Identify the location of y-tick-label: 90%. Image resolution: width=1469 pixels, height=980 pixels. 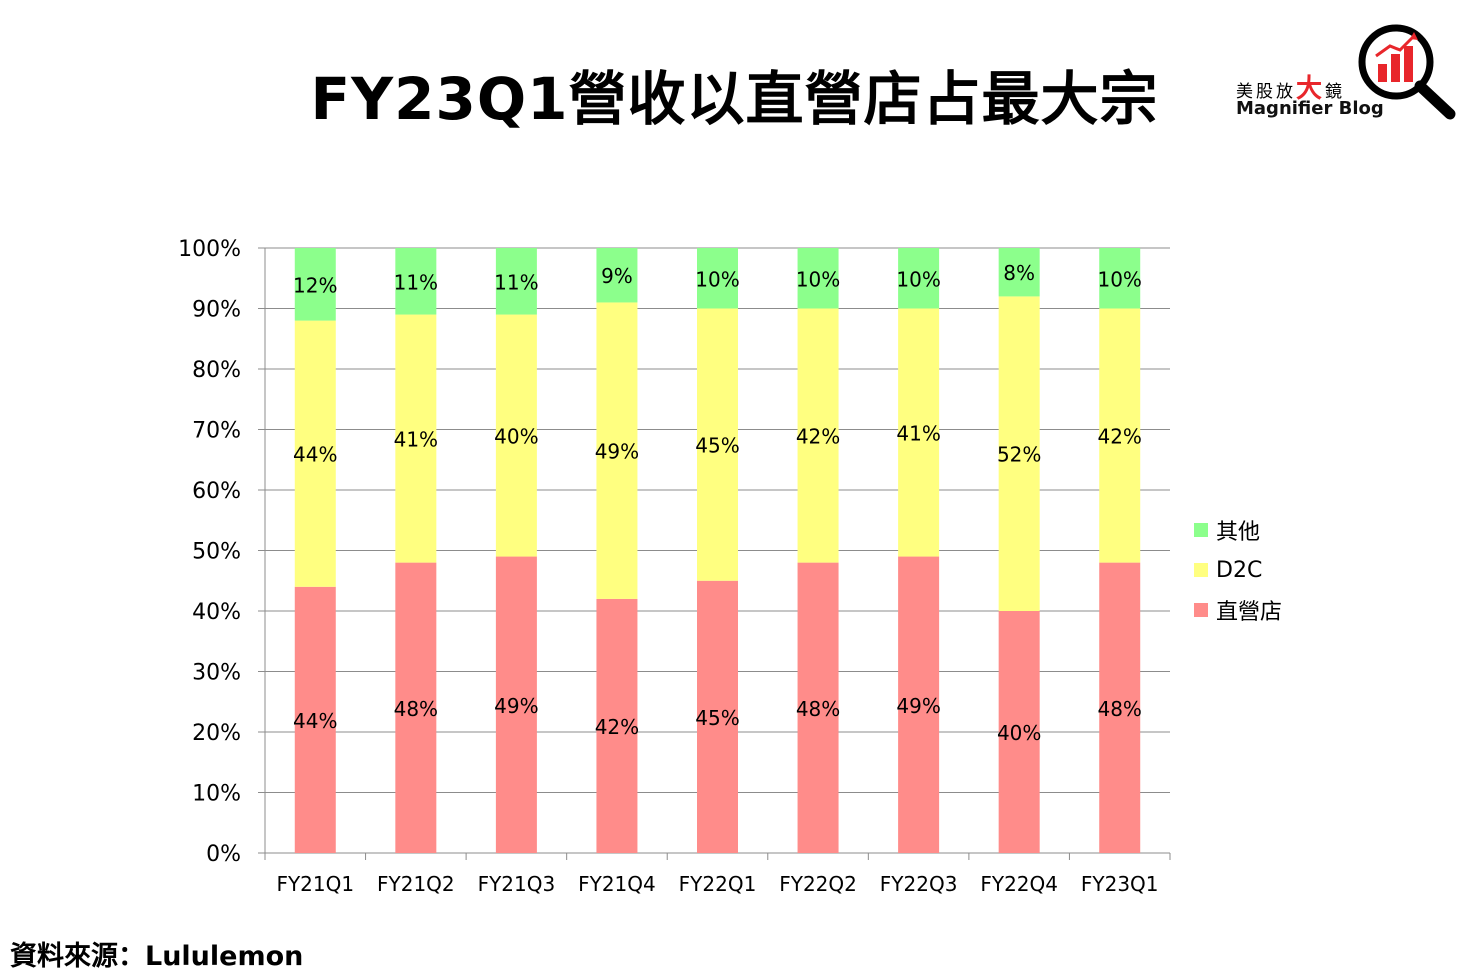
(216, 310).